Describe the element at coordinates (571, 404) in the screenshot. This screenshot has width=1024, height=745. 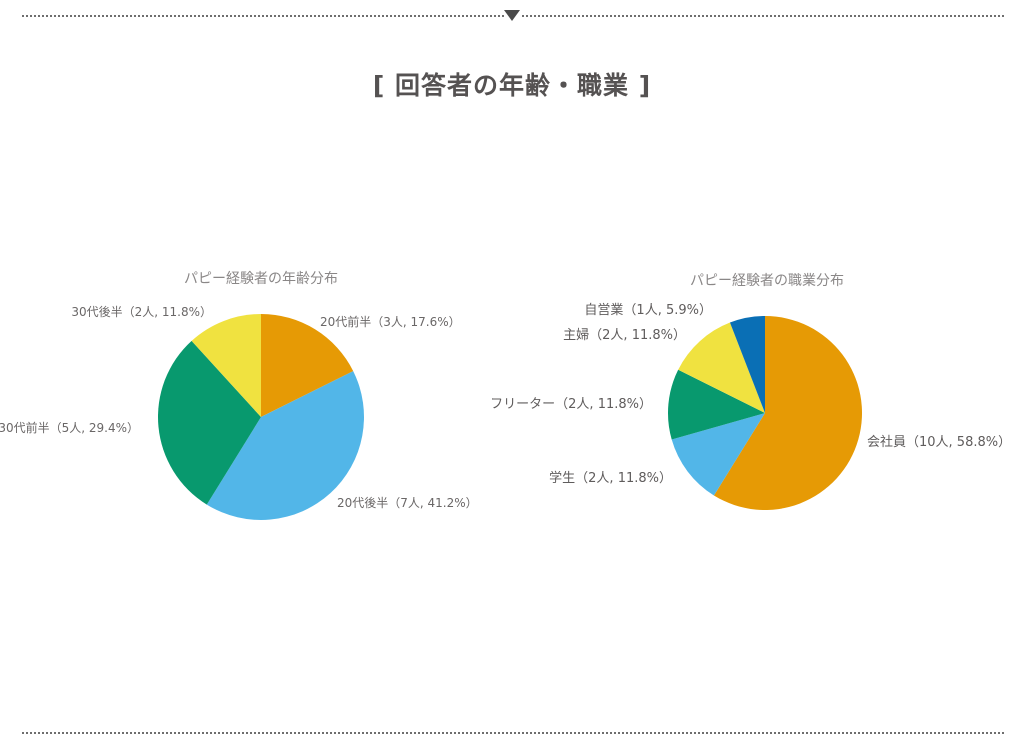
I see `job-label-freeter: フリーター（2人, 11.8%）` at that location.